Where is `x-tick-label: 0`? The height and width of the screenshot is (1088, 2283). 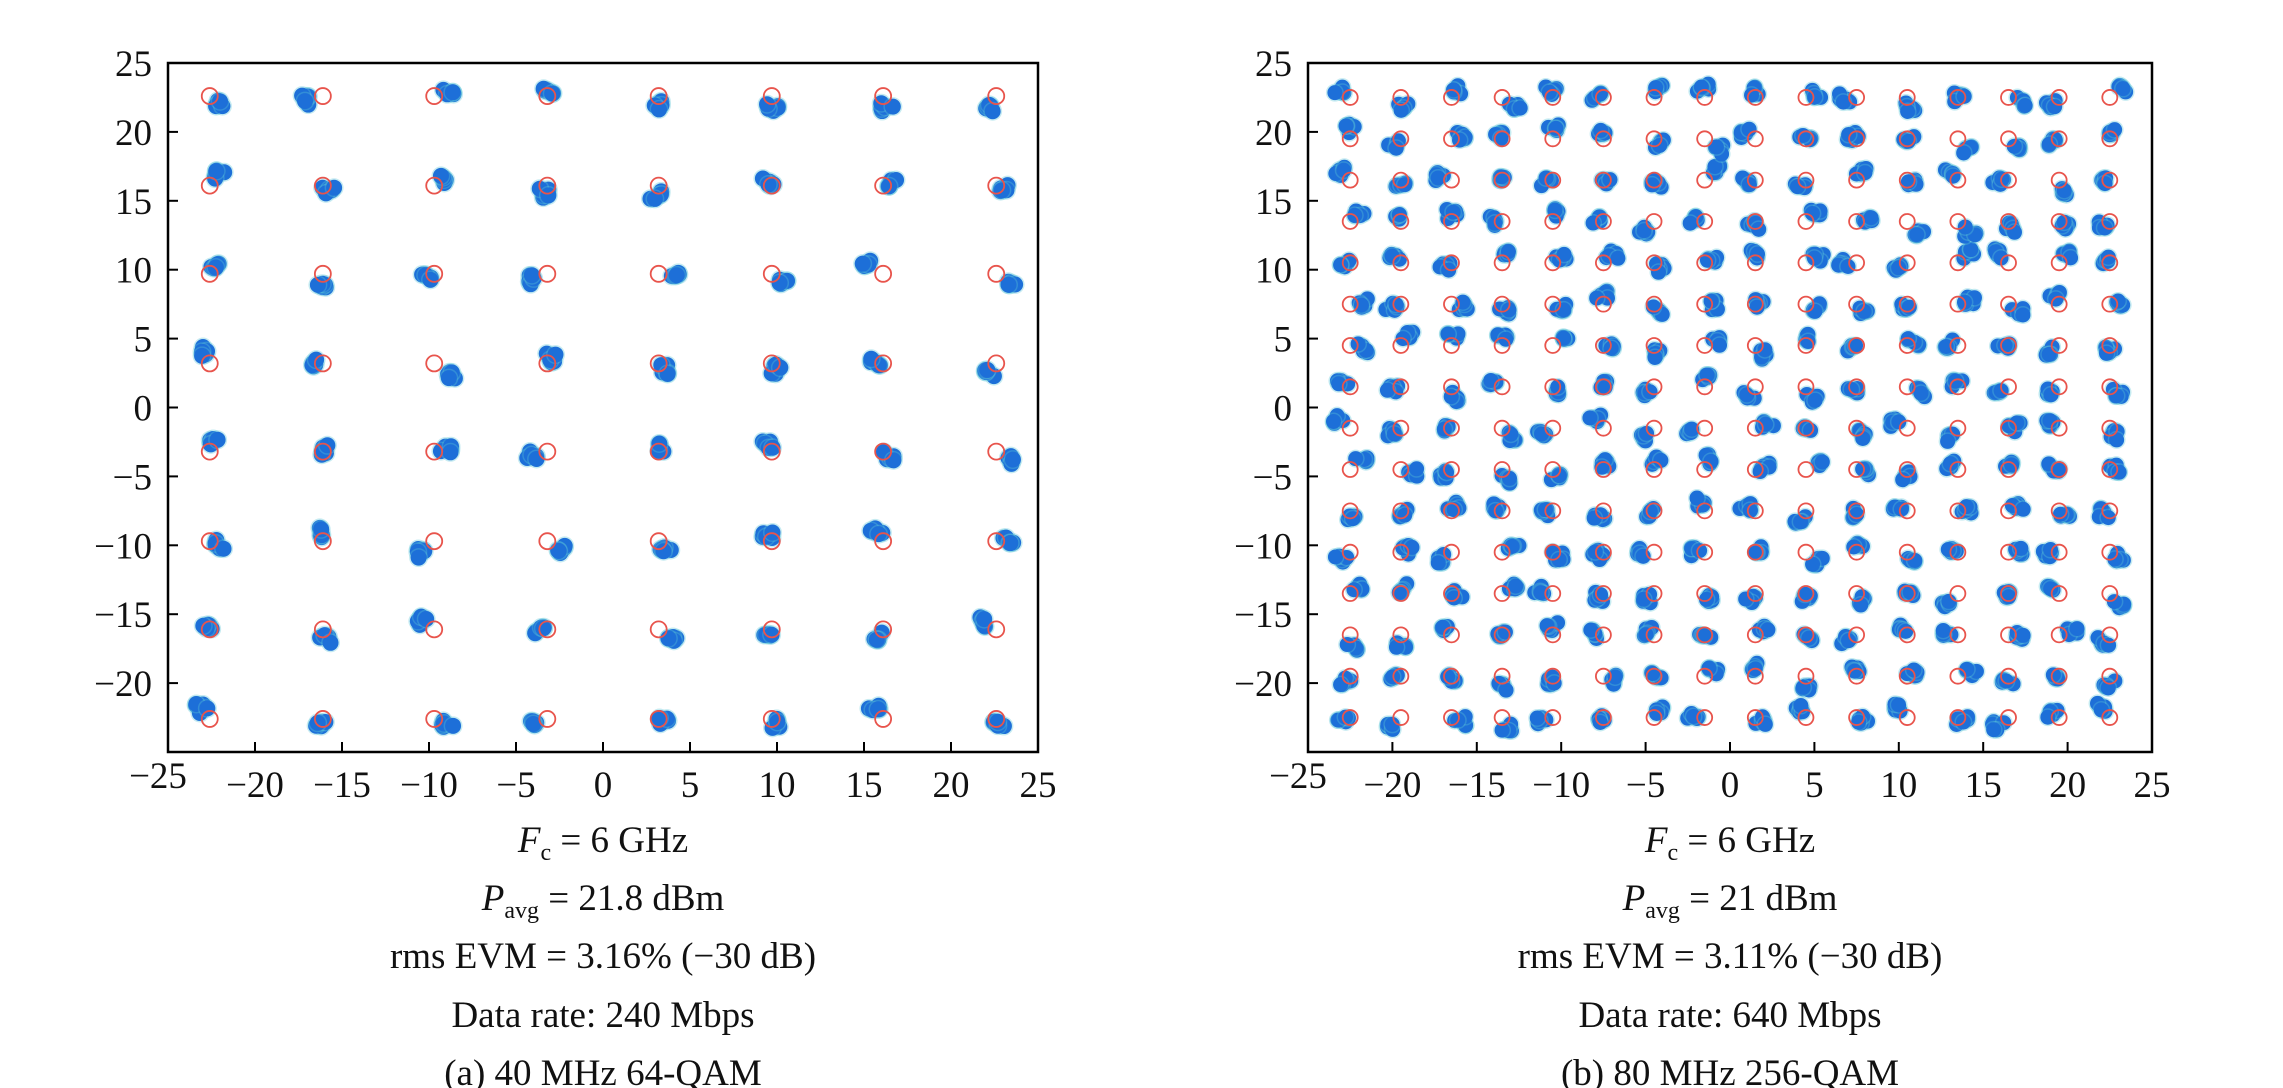 x-tick-label: 0 is located at coordinates (603, 785).